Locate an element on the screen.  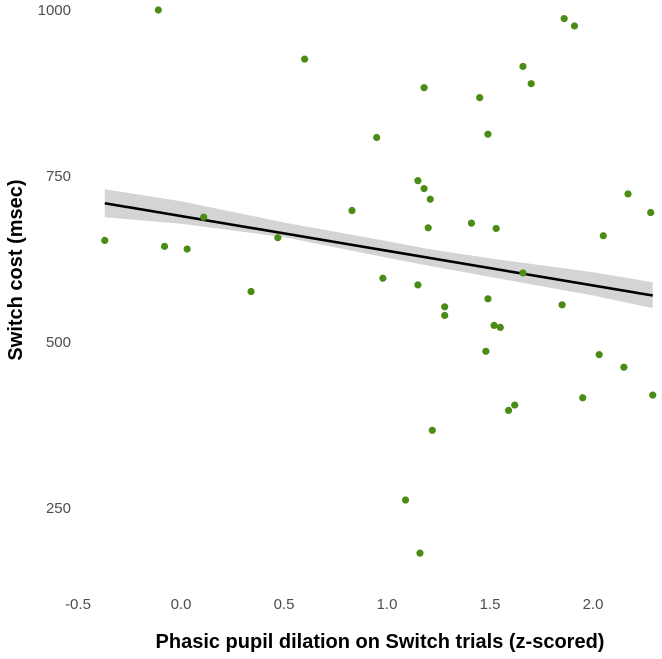
regression-line-layer is located at coordinates (378, 249).